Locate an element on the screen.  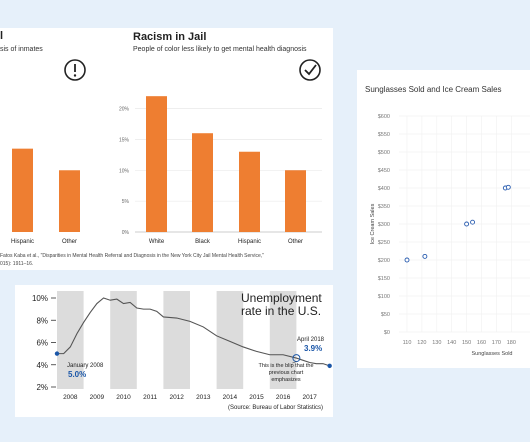
unemployment-xtick-label: 2009 is located at coordinates (97, 397).